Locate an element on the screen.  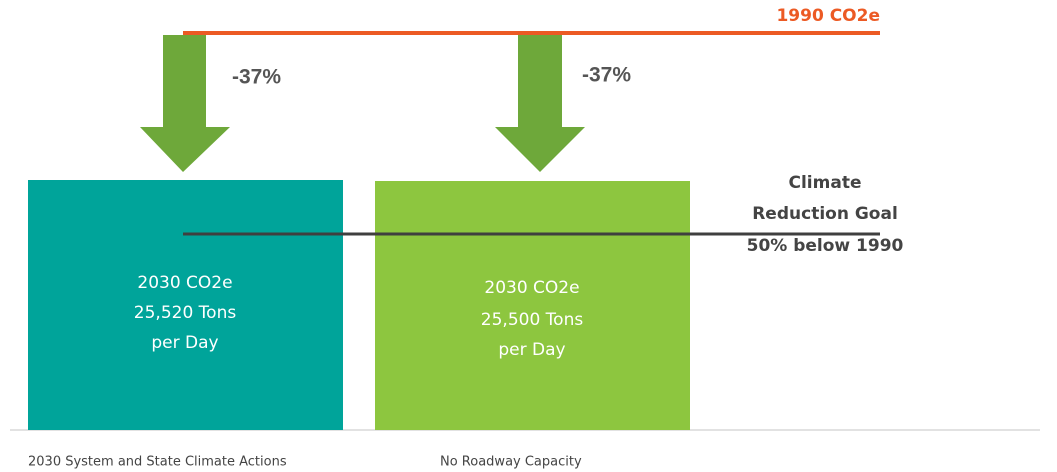
goal-text: Climate is located at coordinates (825, 183).